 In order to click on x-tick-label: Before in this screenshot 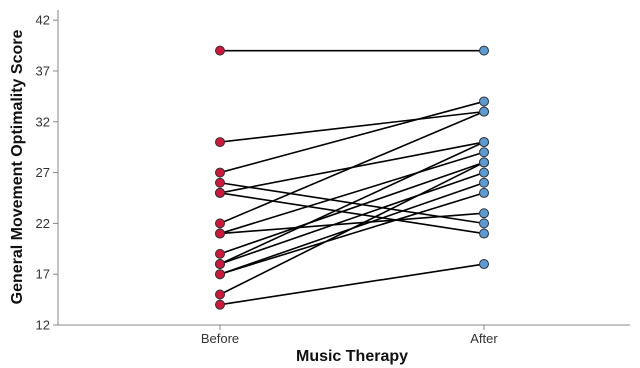, I will do `click(220, 338)`.